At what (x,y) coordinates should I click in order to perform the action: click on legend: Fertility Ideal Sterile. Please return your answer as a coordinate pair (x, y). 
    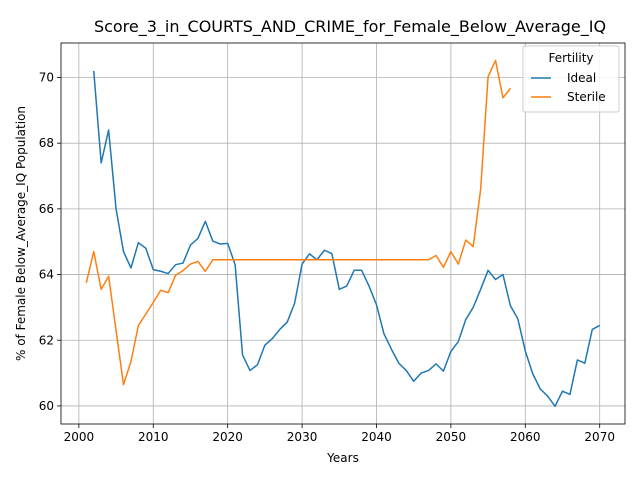
    Looking at the image, I should click on (571, 79).